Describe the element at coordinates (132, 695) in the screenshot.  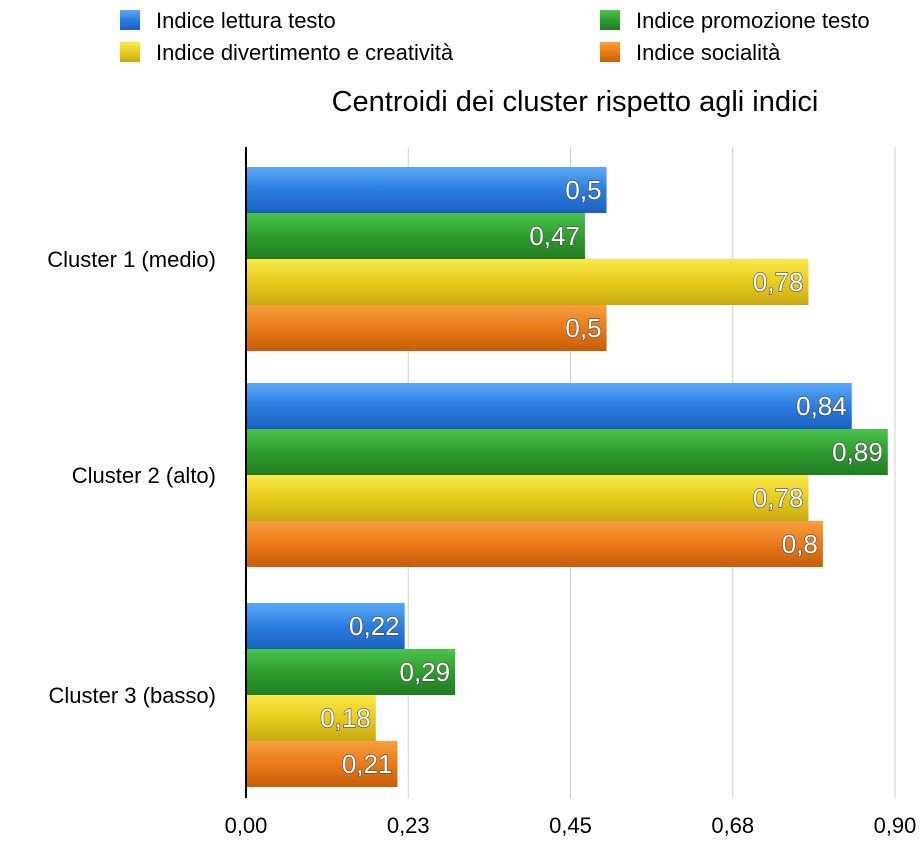
I see `category-label: Cluster 3 (basso)` at that location.